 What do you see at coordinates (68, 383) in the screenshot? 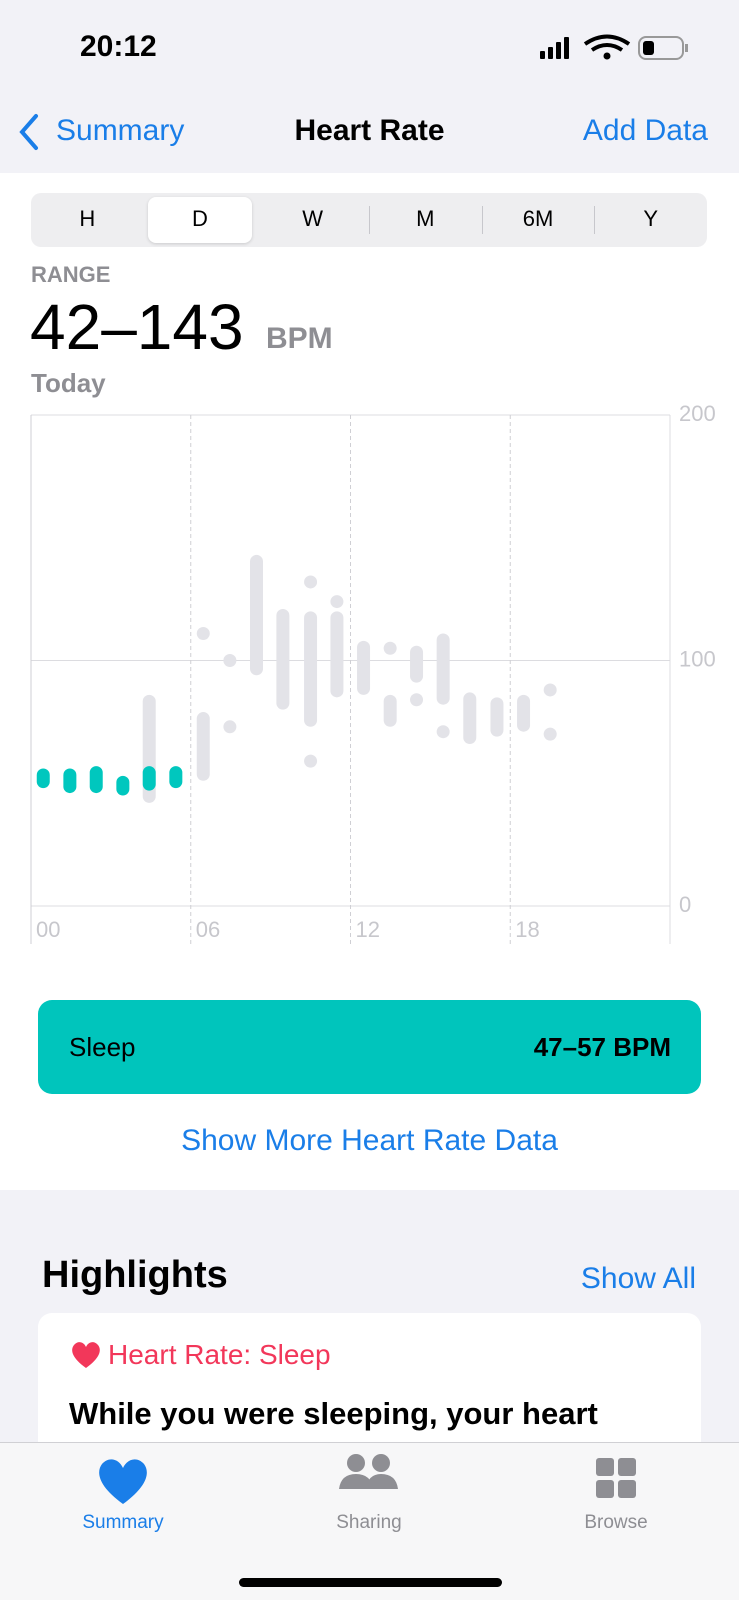
I see `period-label: Today` at bounding box center [68, 383].